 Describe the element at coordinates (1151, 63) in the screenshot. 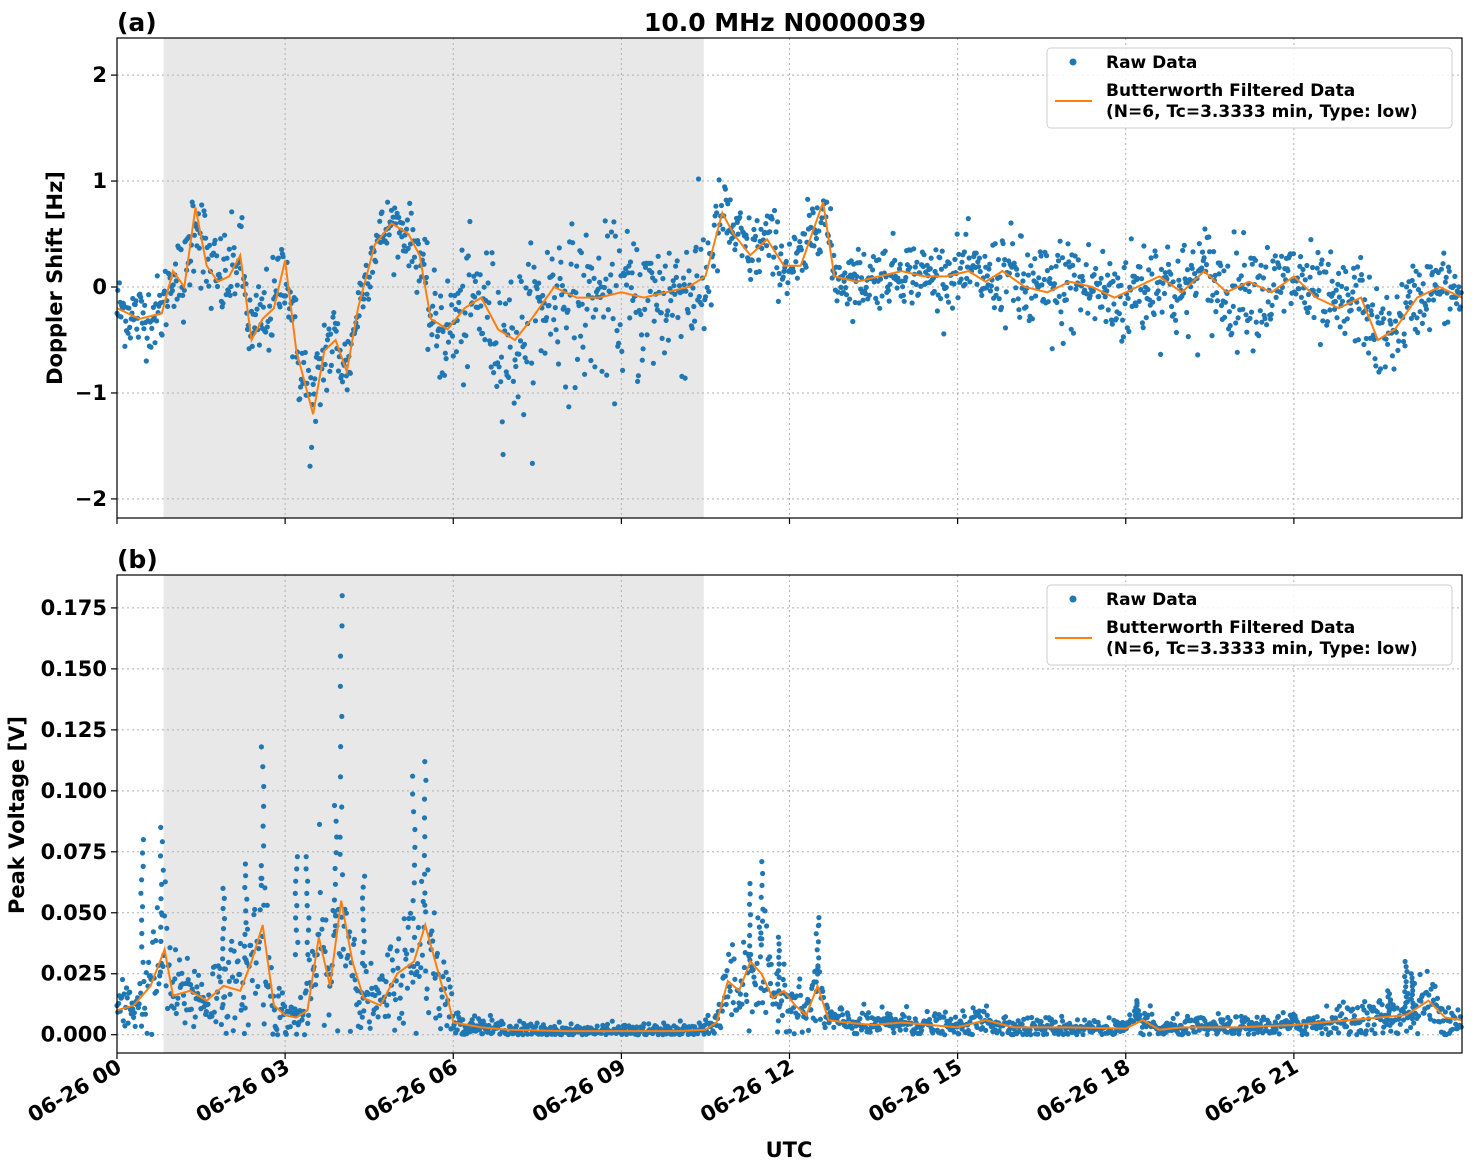

I see `legend-raw-label-a: Raw Data` at that location.